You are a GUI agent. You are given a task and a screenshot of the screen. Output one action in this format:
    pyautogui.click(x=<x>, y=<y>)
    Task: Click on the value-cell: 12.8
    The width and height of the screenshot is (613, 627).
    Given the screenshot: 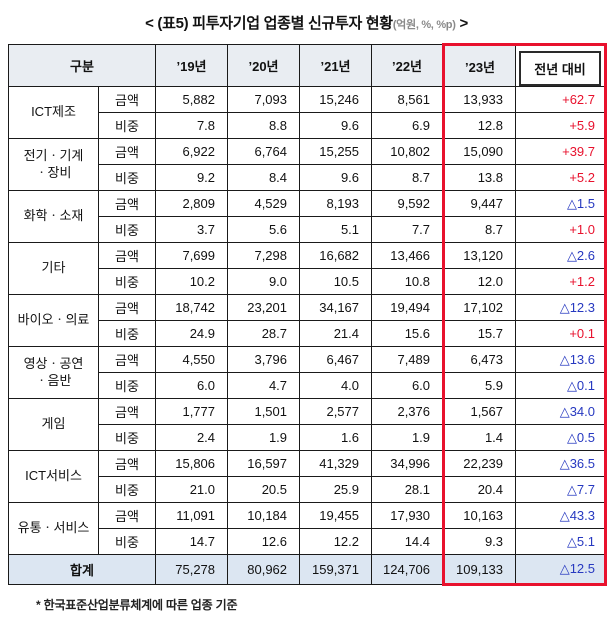 What is the action you would take?
    pyautogui.click(x=479, y=125)
    